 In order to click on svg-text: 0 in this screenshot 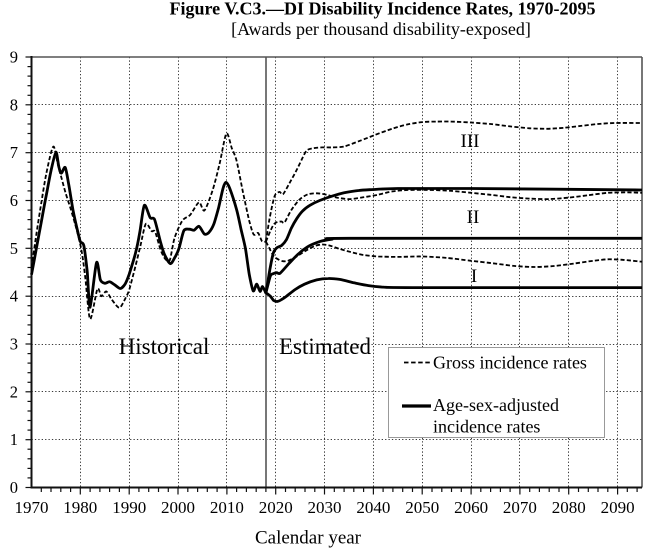, I will do `click(14, 487)`.